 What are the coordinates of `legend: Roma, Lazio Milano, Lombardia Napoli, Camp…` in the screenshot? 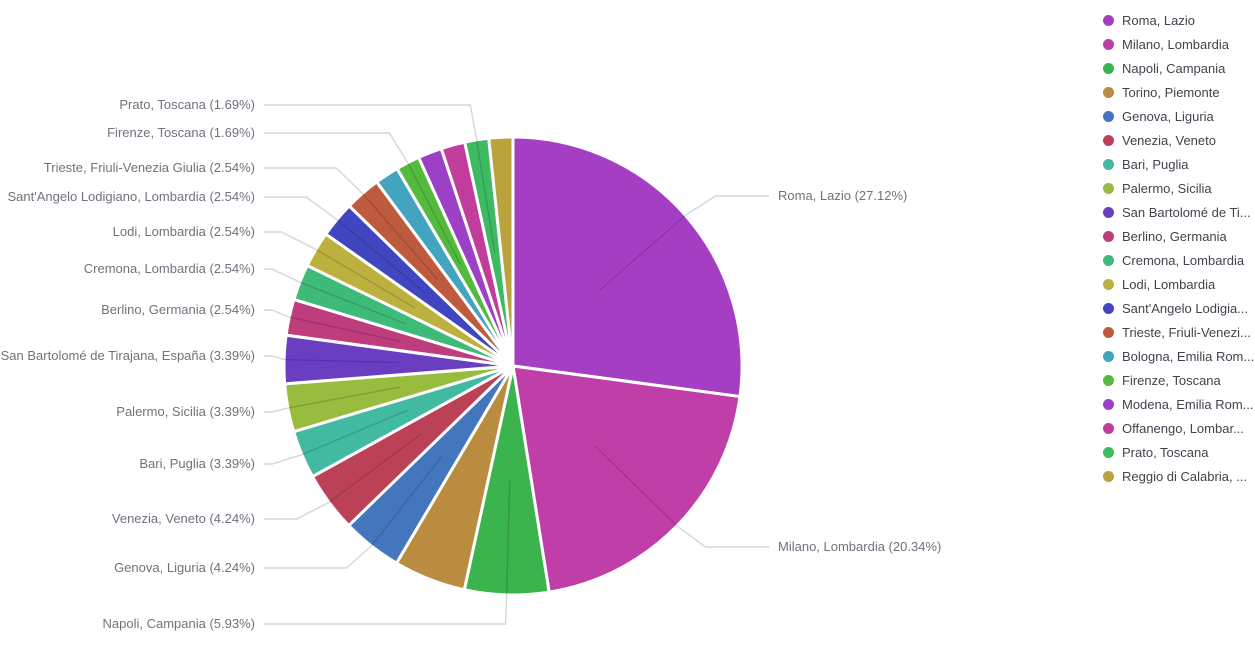 It's located at (1178, 248).